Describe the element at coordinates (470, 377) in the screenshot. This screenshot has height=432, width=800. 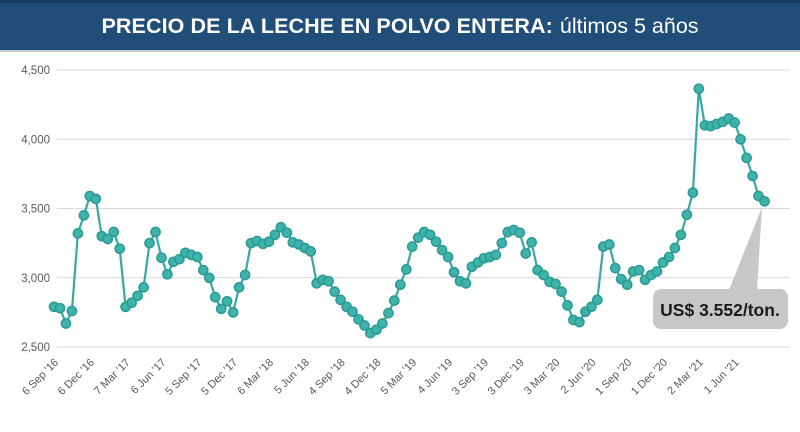
I see `x-axis-label: 3 Sep '19` at that location.